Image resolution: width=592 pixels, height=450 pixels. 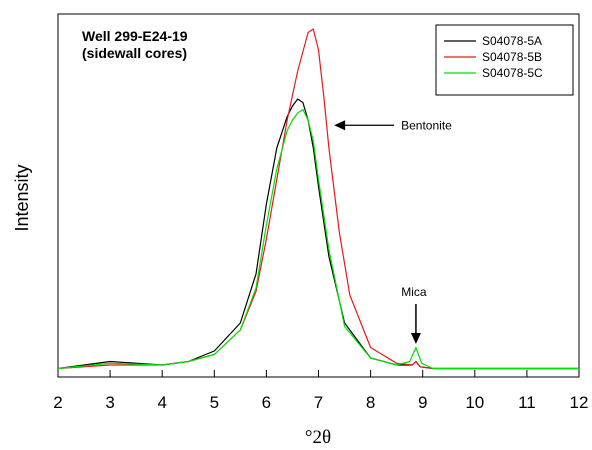 What do you see at coordinates (318, 437) in the screenshot?
I see `x-axis-label: °2θ` at bounding box center [318, 437].